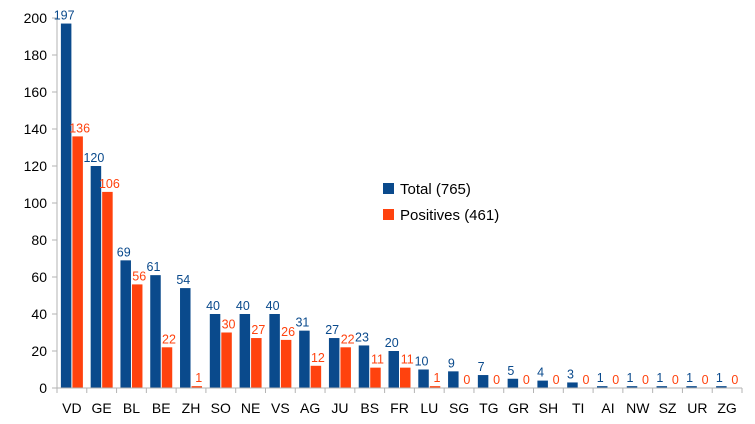 The image size is (755, 424). What do you see at coordinates (362, 337) in the screenshot?
I see `data-label-total: 23` at bounding box center [362, 337].